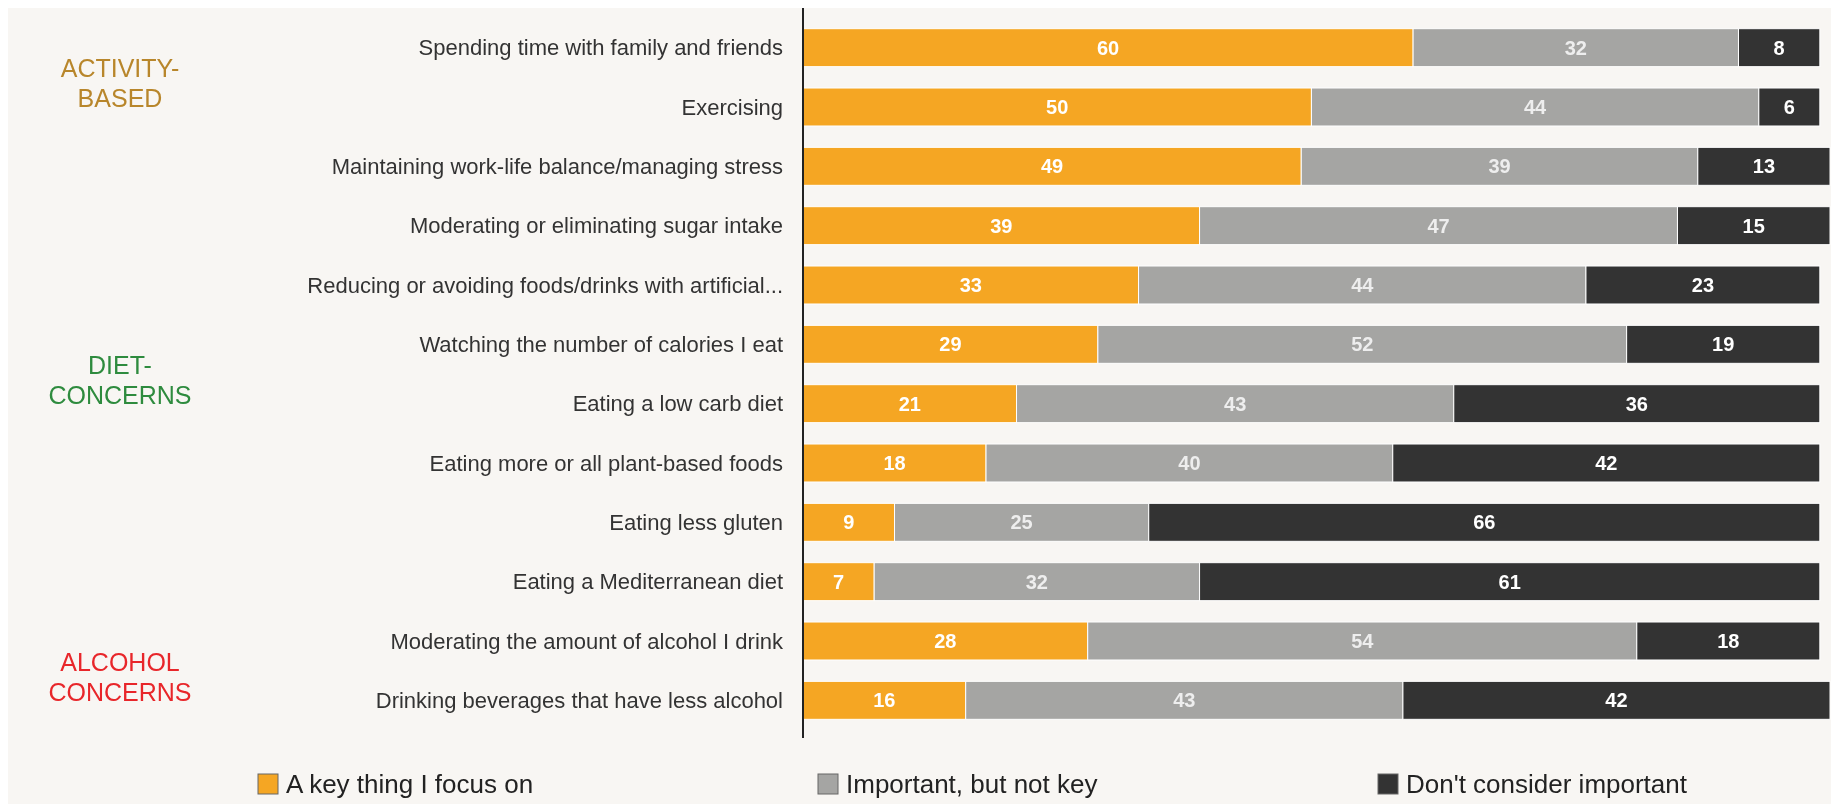 Image resolution: width=1831 pixels, height=804 pixels. I want to click on data-label: 19, so click(1723, 344).